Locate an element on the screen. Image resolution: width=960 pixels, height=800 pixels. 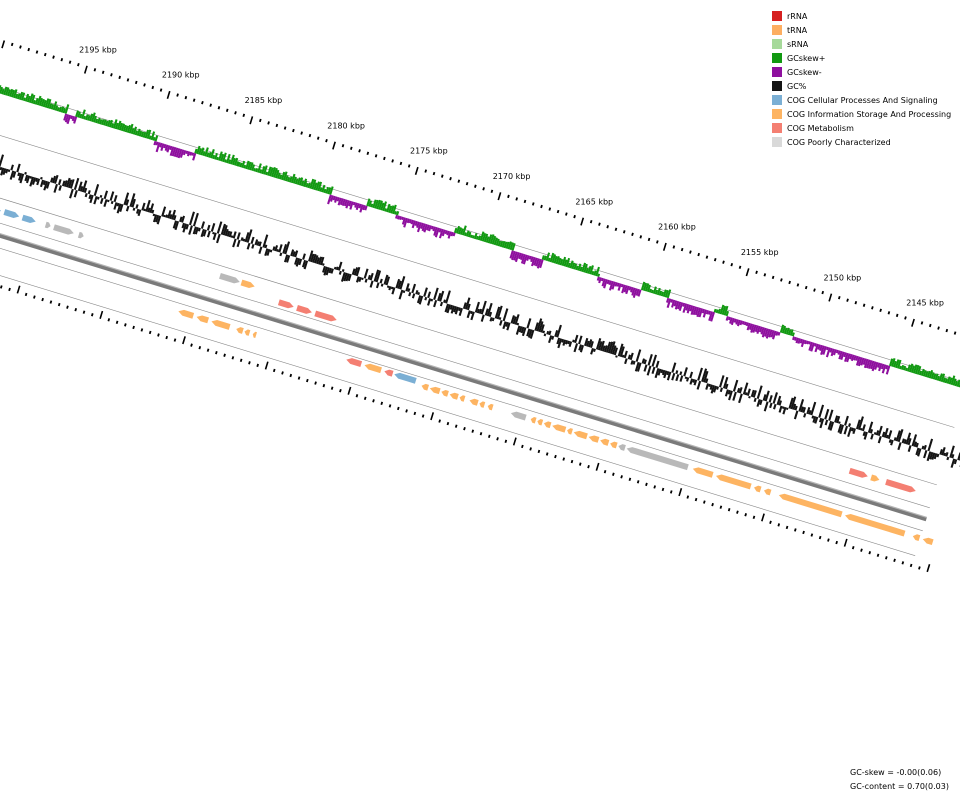
legend-swatch is located at coordinates (777, 86).